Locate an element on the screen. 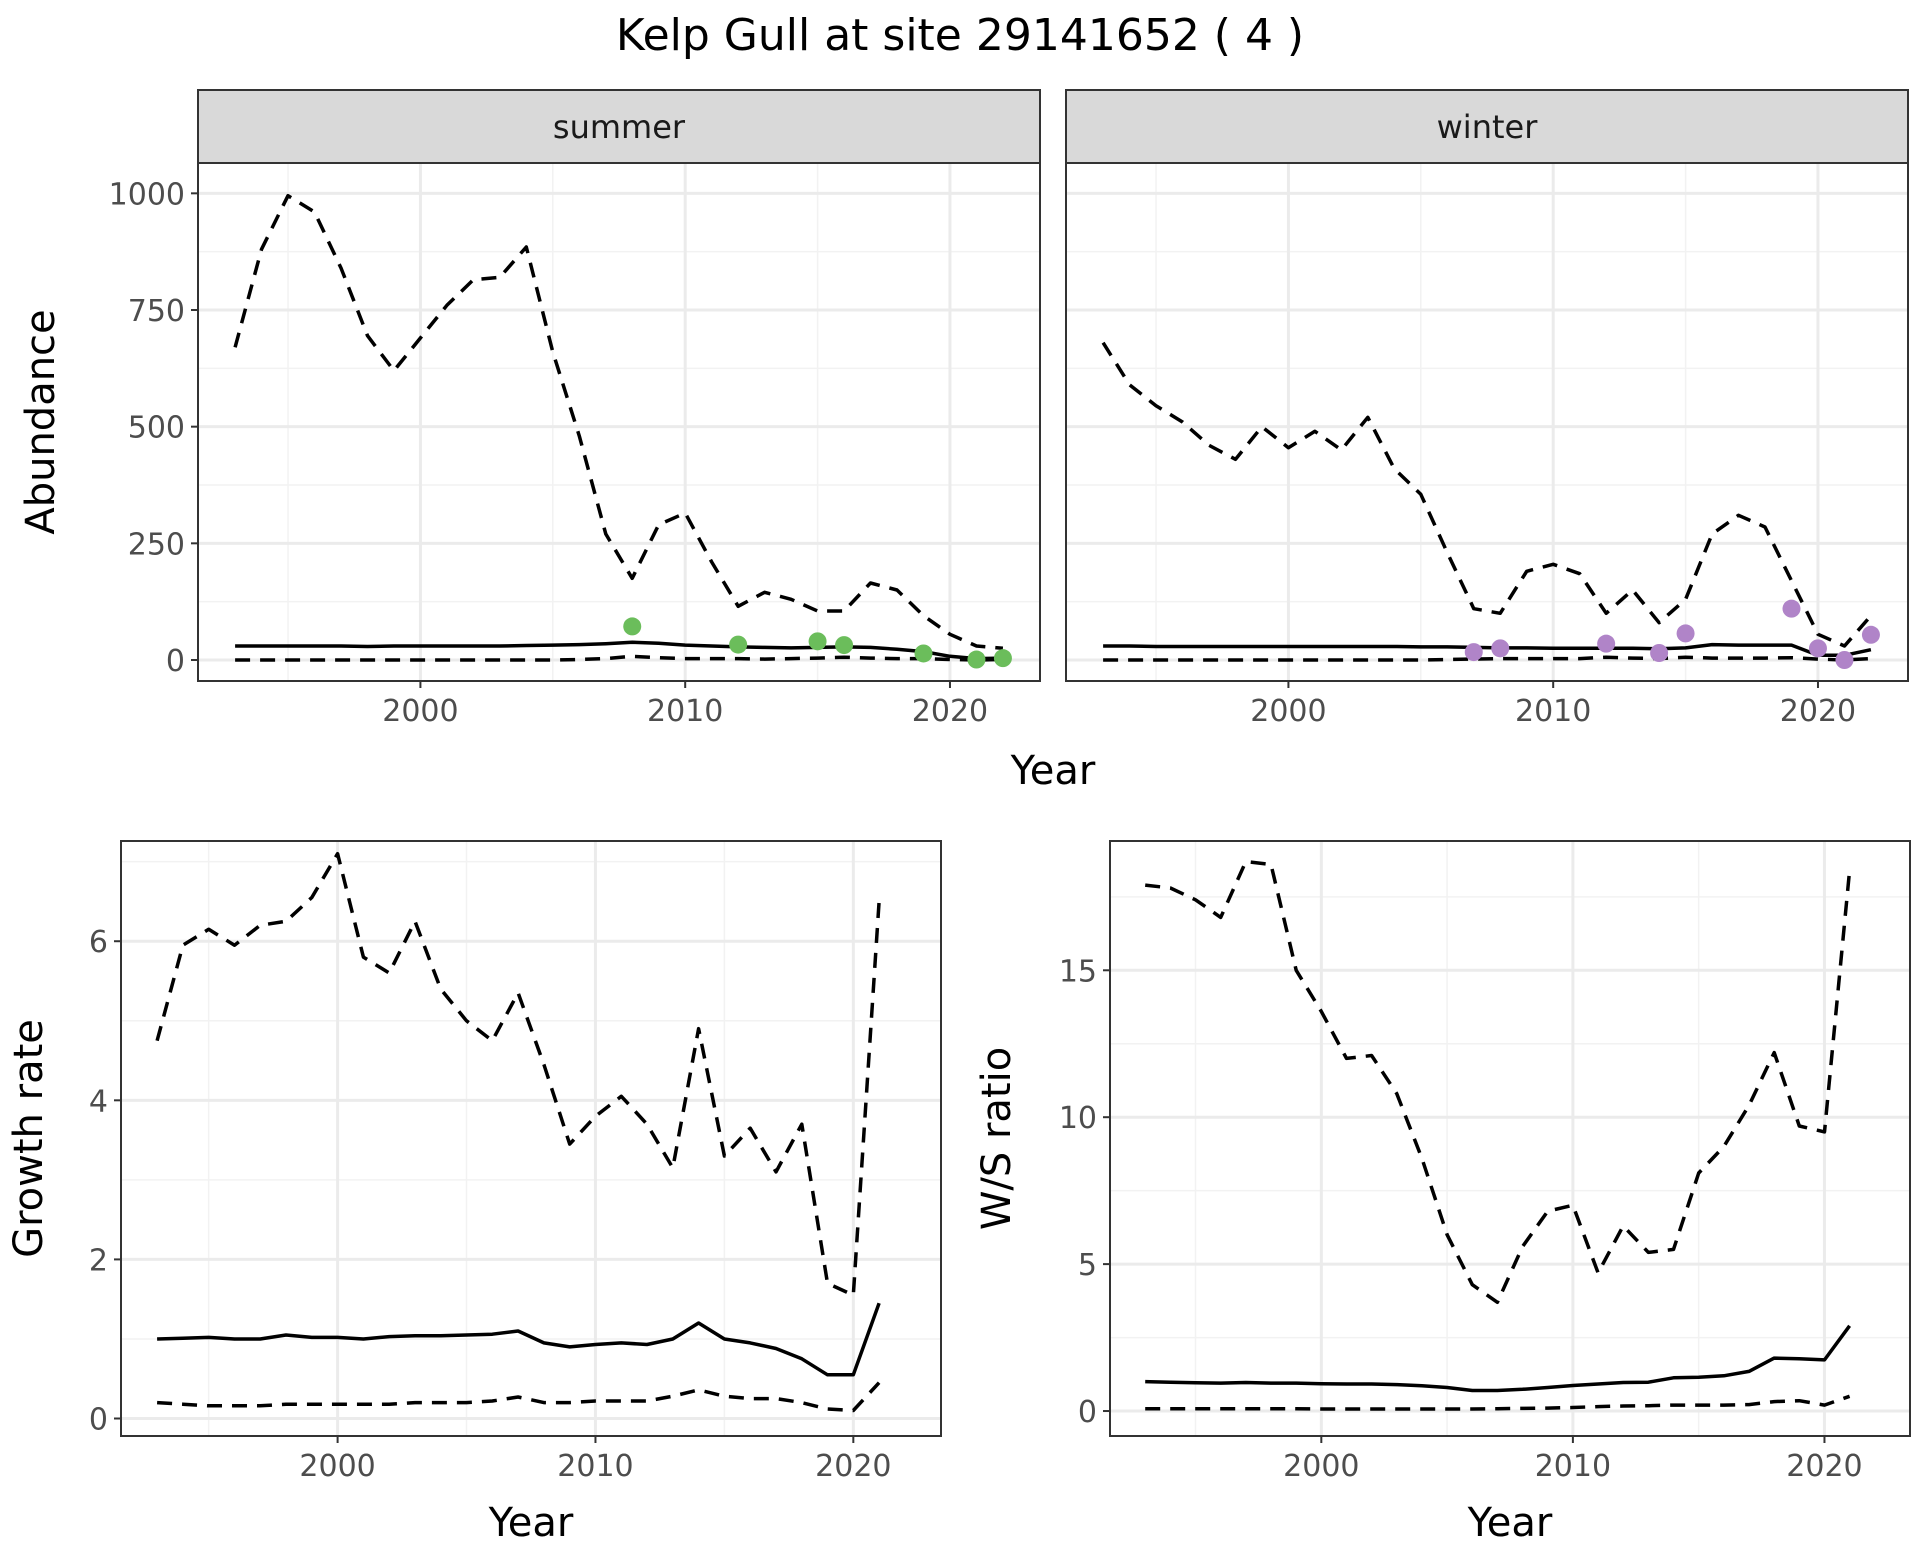 The width and height of the screenshot is (1920, 1560). y-tick-label: 2 is located at coordinates (98, 1260).